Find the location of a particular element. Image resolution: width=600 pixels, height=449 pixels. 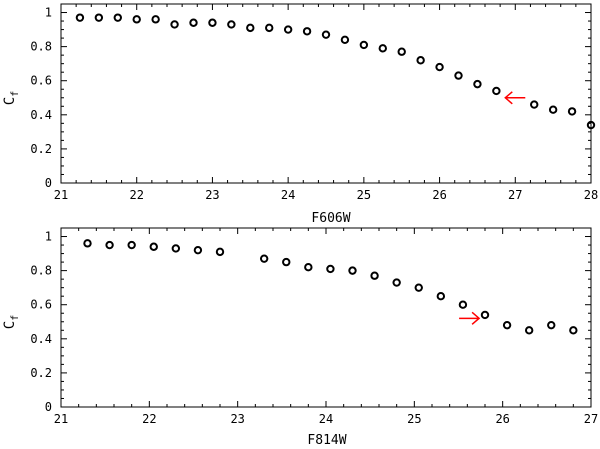

x-axis-label: F606W is located at coordinates (330, 218).